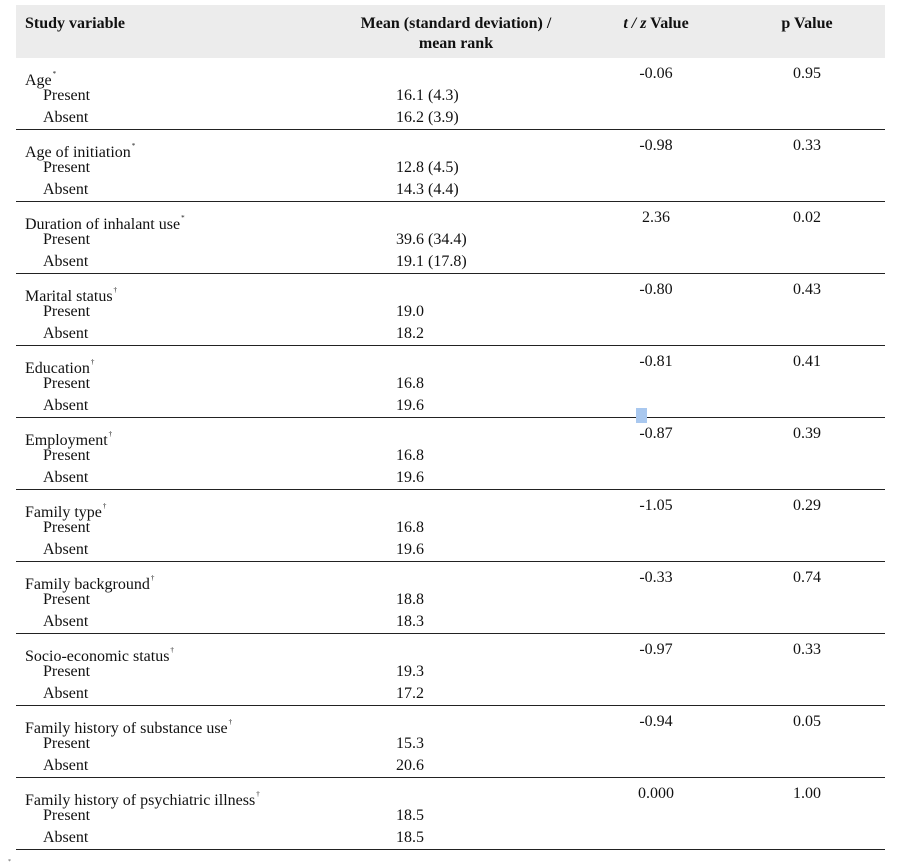 The image size is (909, 867). I want to click on header-mean: Mean (standard deviation) / mean rank, so click(456, 34).